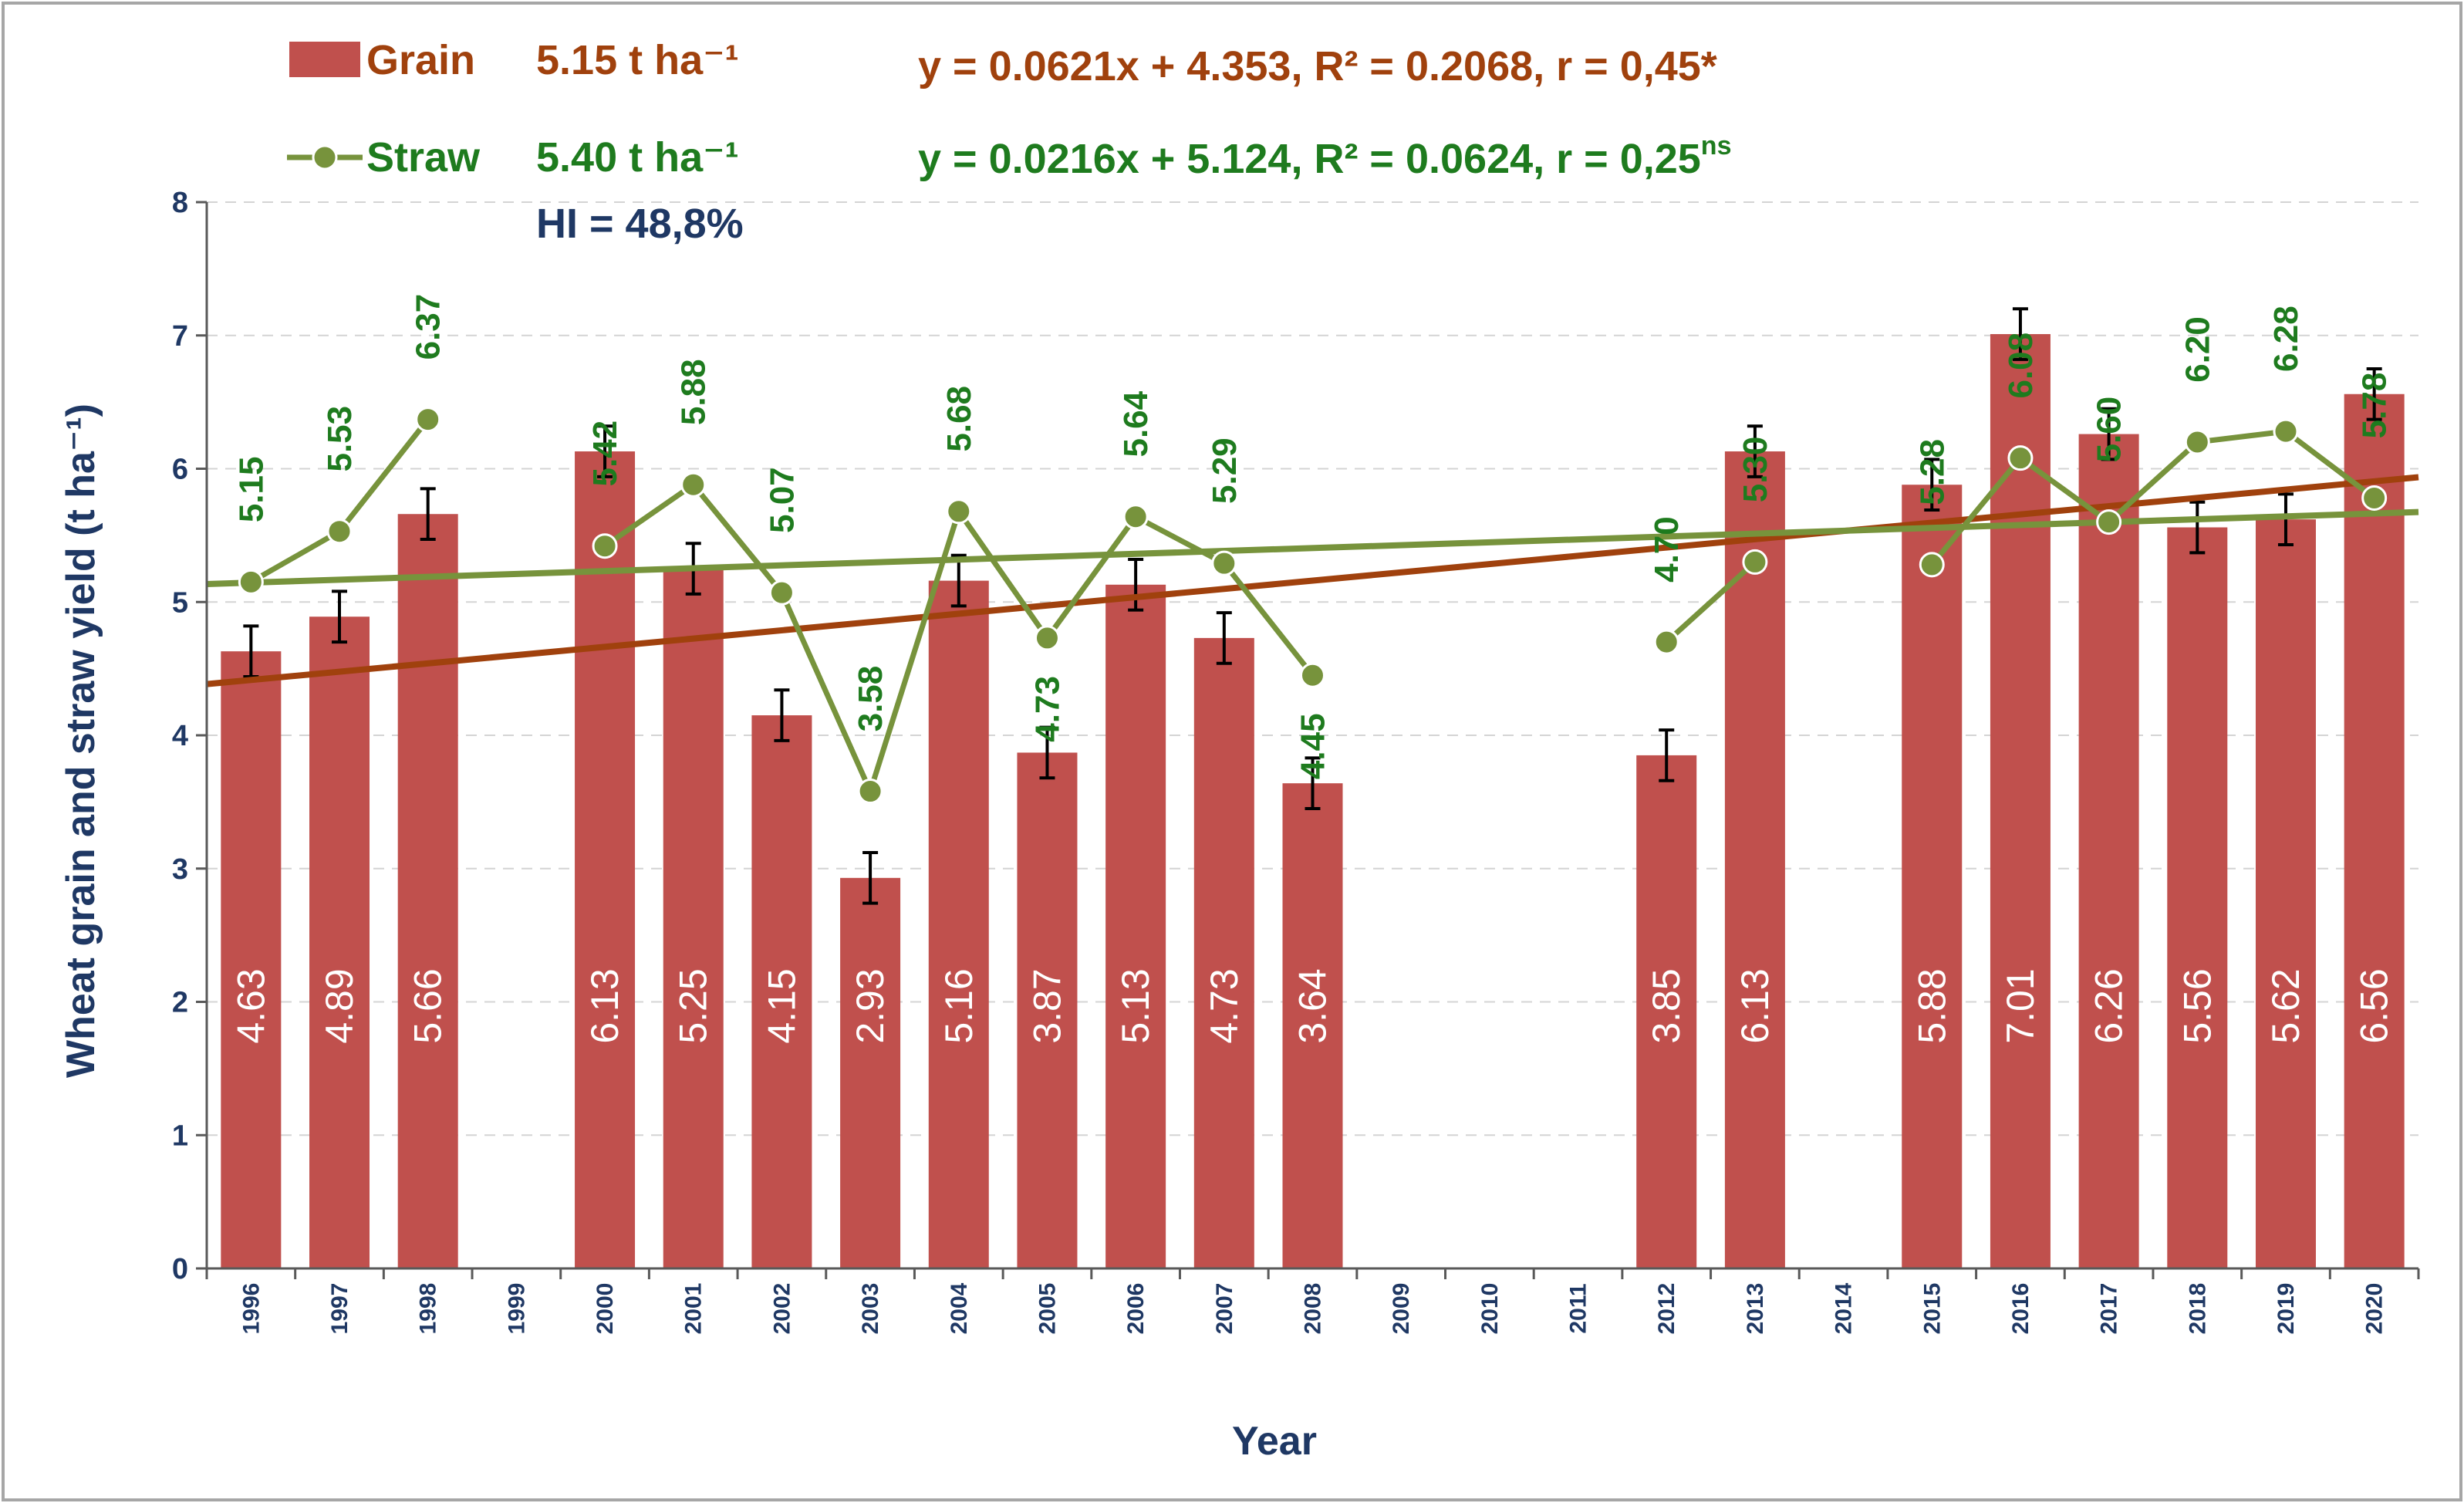 This screenshot has height=1503, width=2464. What do you see at coordinates (871, 1005) in the screenshot?
I see `grain-value-label-2003: 2.93` at bounding box center [871, 1005].